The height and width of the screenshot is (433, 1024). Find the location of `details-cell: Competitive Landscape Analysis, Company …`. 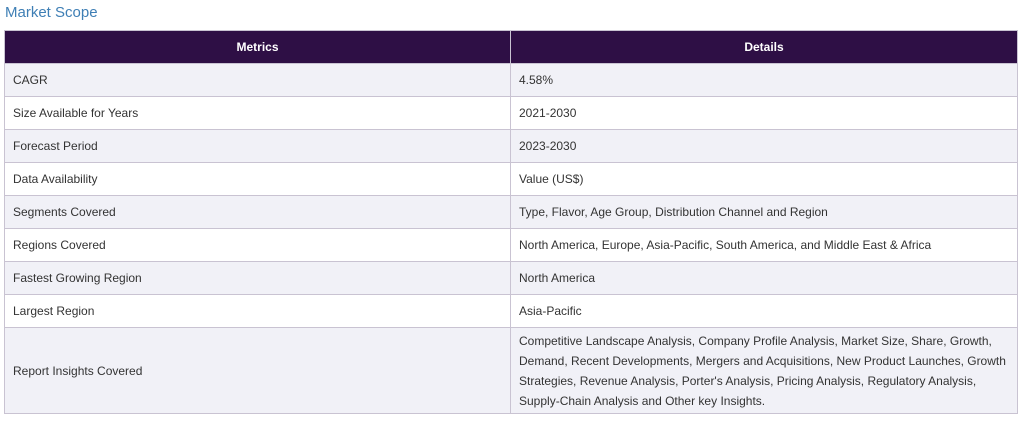

details-cell: Competitive Landscape Analysis, Company … is located at coordinates (764, 370).